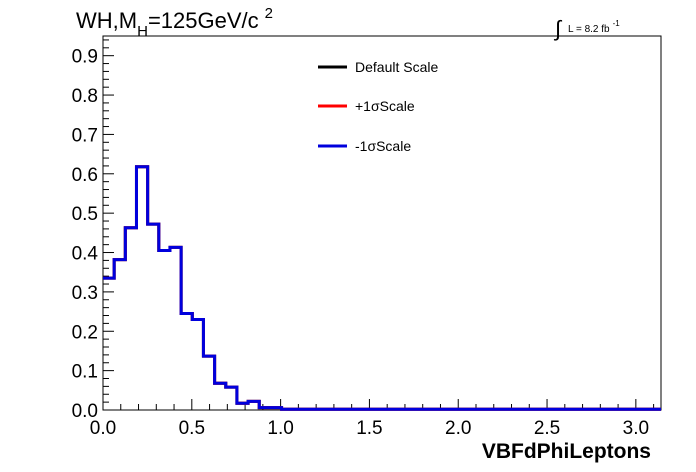 Image resolution: width=696 pixels, height=472 pixels. Describe the element at coordinates (85, 332) in the screenshot. I see `y-tick-label: 0.2` at that location.